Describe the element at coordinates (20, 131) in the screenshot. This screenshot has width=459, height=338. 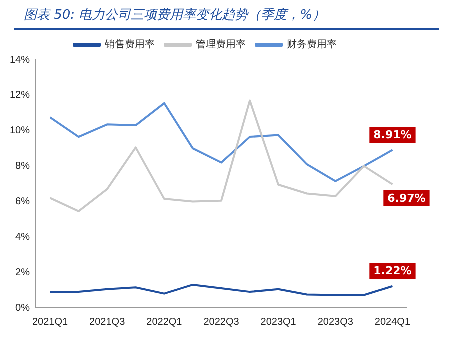
I see `y-tick-label: 10%` at that location.